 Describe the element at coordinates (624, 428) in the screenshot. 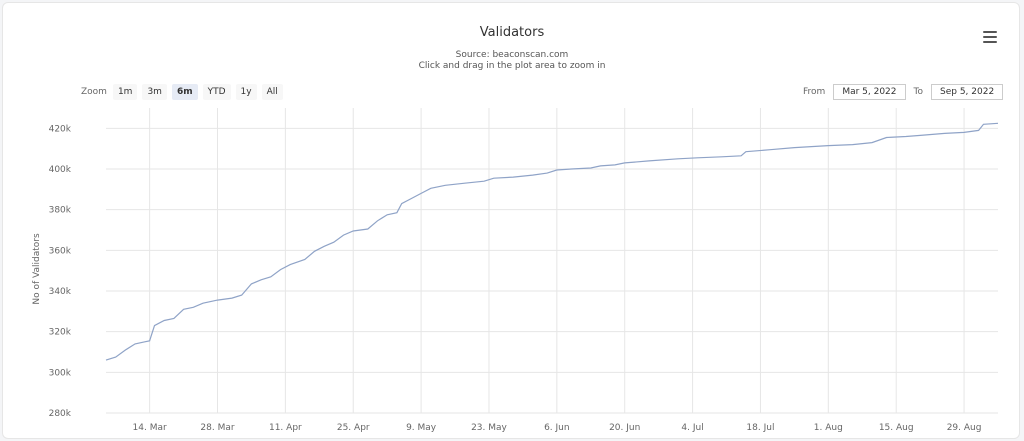

I see `x-tick-label: 20. Jun` at that location.